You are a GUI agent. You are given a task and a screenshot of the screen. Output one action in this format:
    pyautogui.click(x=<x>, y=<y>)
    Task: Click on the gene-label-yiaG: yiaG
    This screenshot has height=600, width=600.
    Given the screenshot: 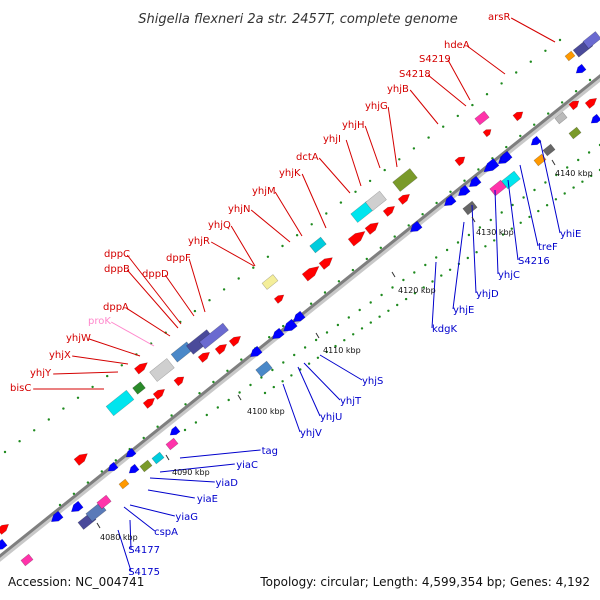 What is the action you would take?
    pyautogui.click(x=186, y=517)
    